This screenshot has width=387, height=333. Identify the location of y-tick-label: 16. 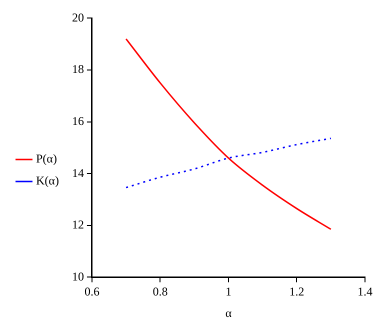
(78, 121).